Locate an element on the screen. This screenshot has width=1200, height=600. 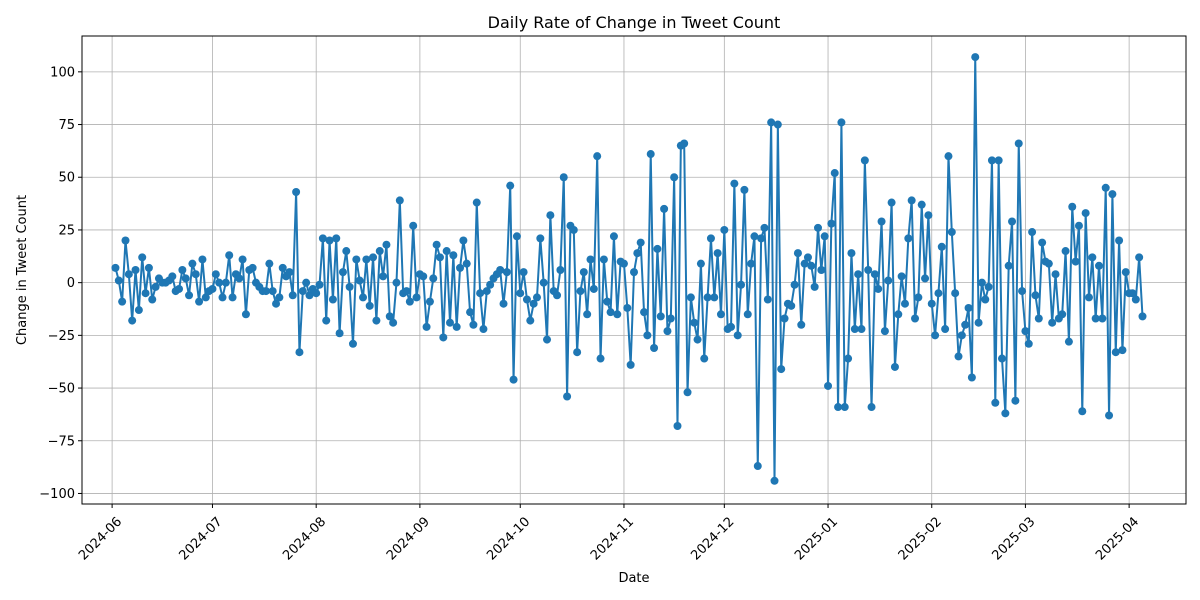
y-tick-label: 0 is located at coordinates (71, 283).